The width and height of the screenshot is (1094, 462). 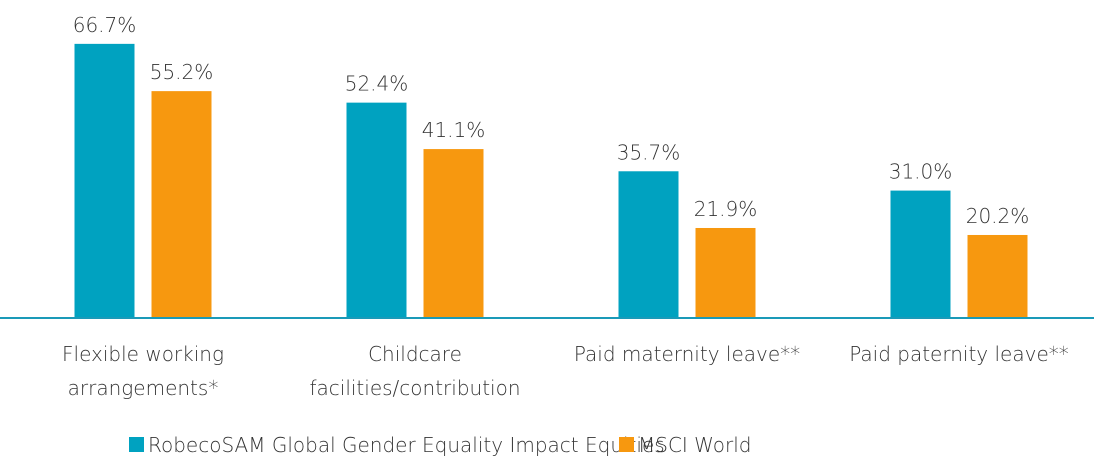 I want to click on value-label: 21.9%, so click(x=726, y=209).